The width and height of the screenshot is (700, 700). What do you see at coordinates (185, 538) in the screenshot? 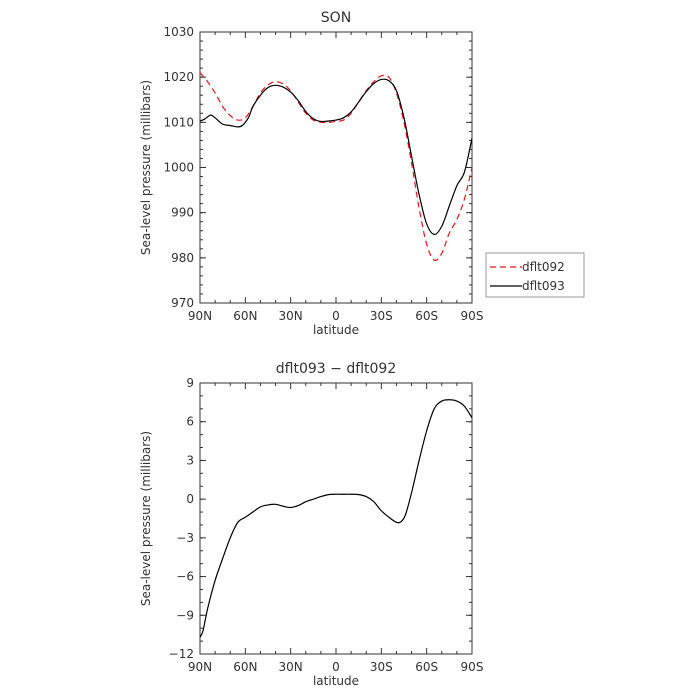
I see `y-tick-label: −3` at bounding box center [185, 538].